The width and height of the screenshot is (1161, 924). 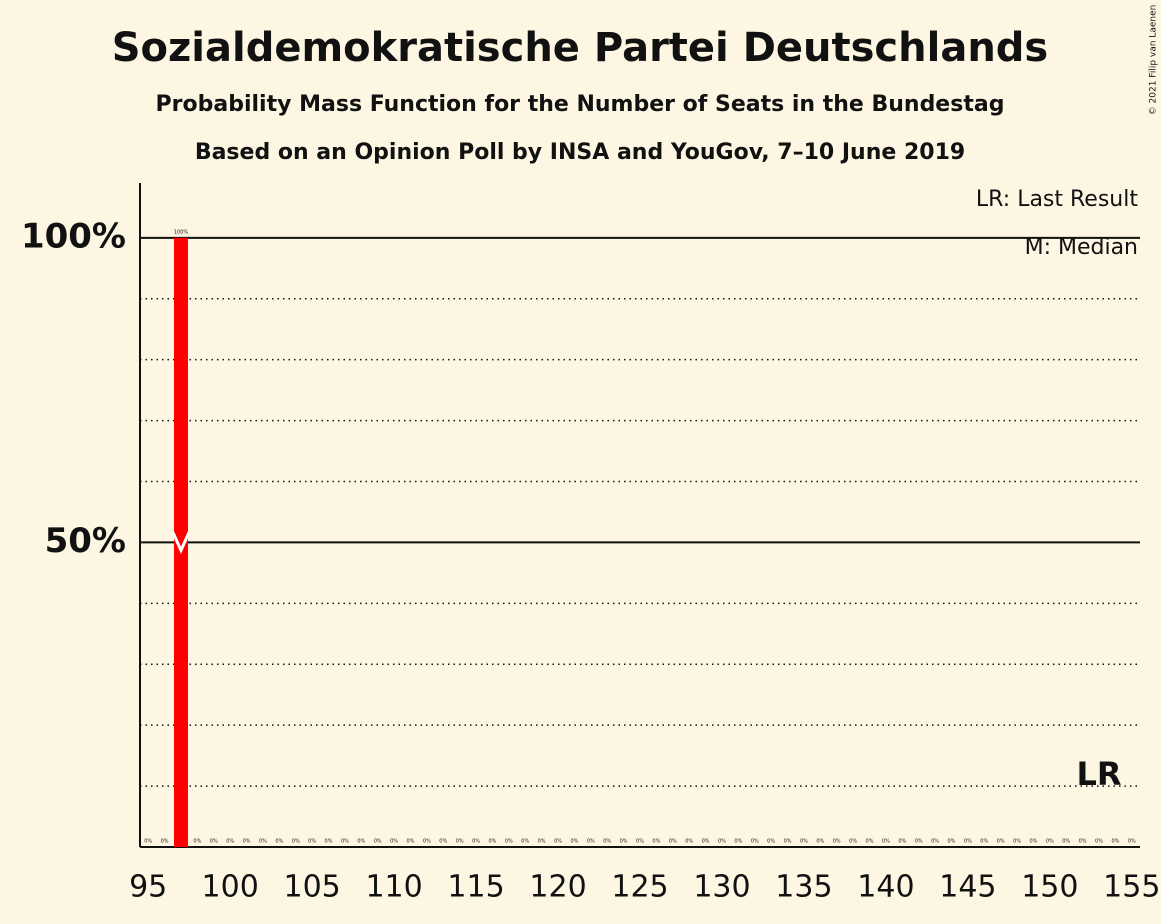 I want to click on legend-entry: M: Median, so click(x=1081, y=247).